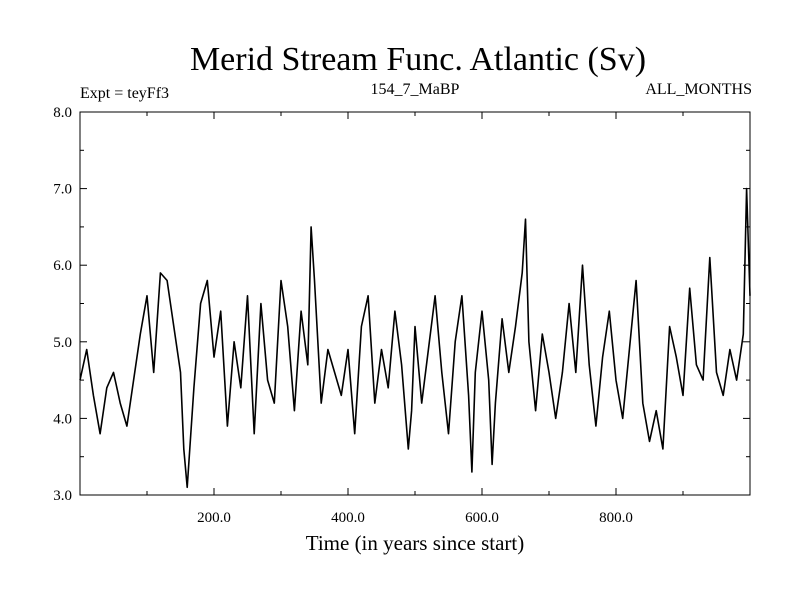  I want to click on x-tick-label: 800.0, so click(616, 518).